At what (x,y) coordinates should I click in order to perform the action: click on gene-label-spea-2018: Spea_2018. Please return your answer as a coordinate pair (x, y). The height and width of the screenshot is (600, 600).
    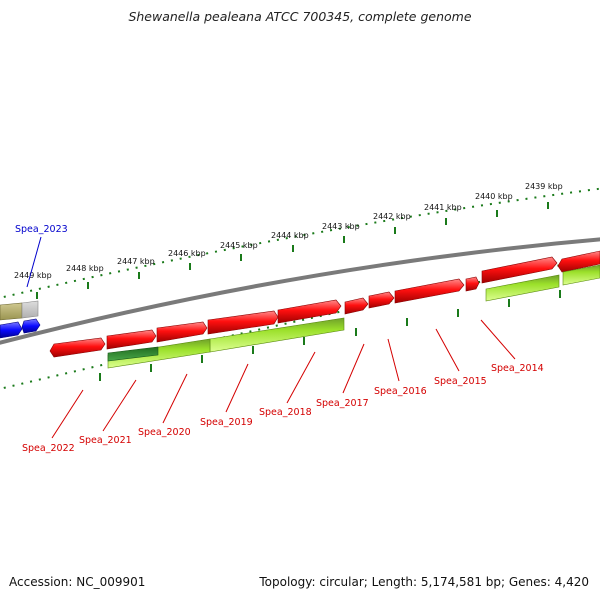
    Looking at the image, I should click on (285, 412).